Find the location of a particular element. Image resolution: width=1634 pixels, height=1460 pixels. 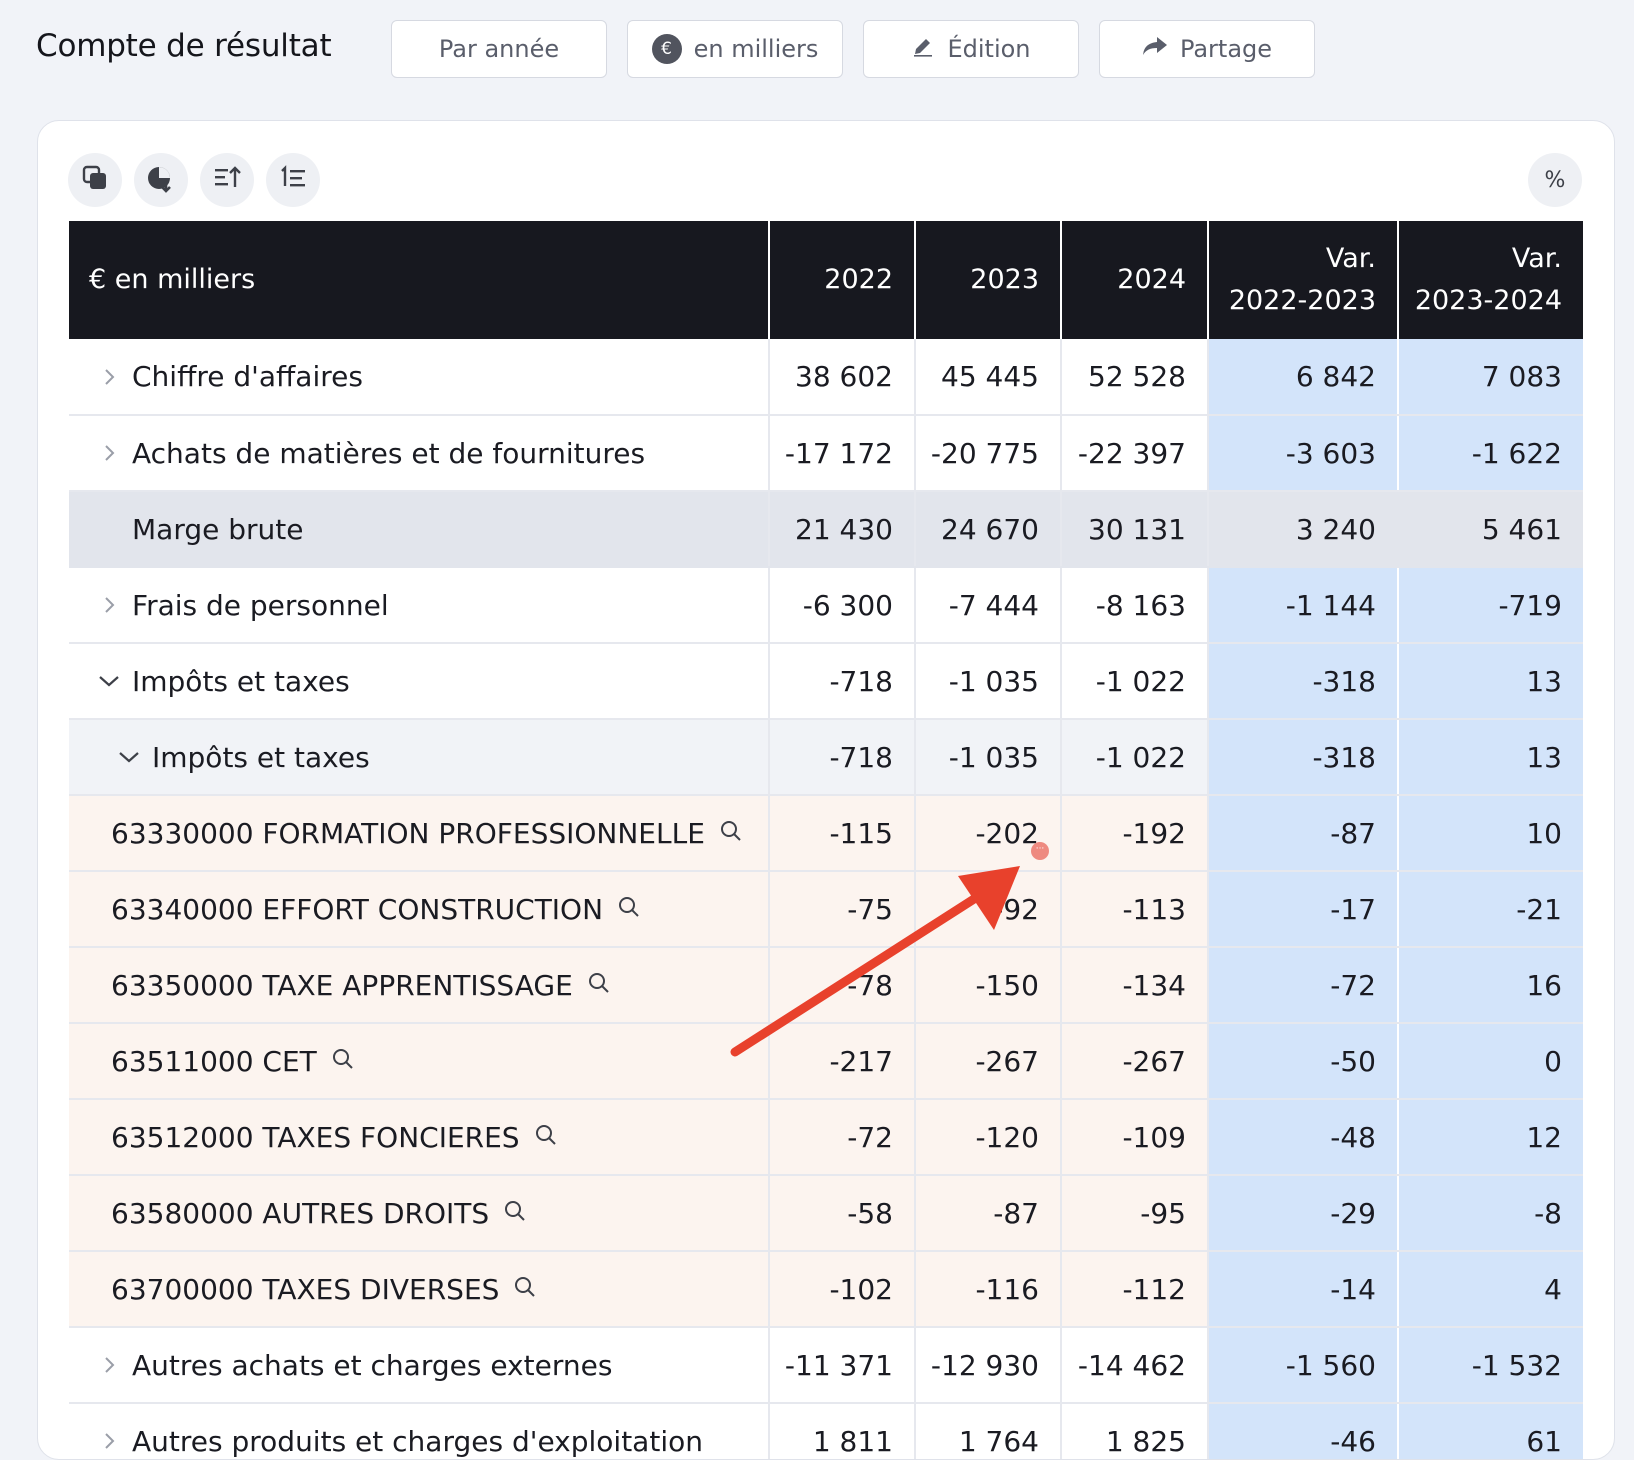

share-button: Partage is located at coordinates (1207, 49).